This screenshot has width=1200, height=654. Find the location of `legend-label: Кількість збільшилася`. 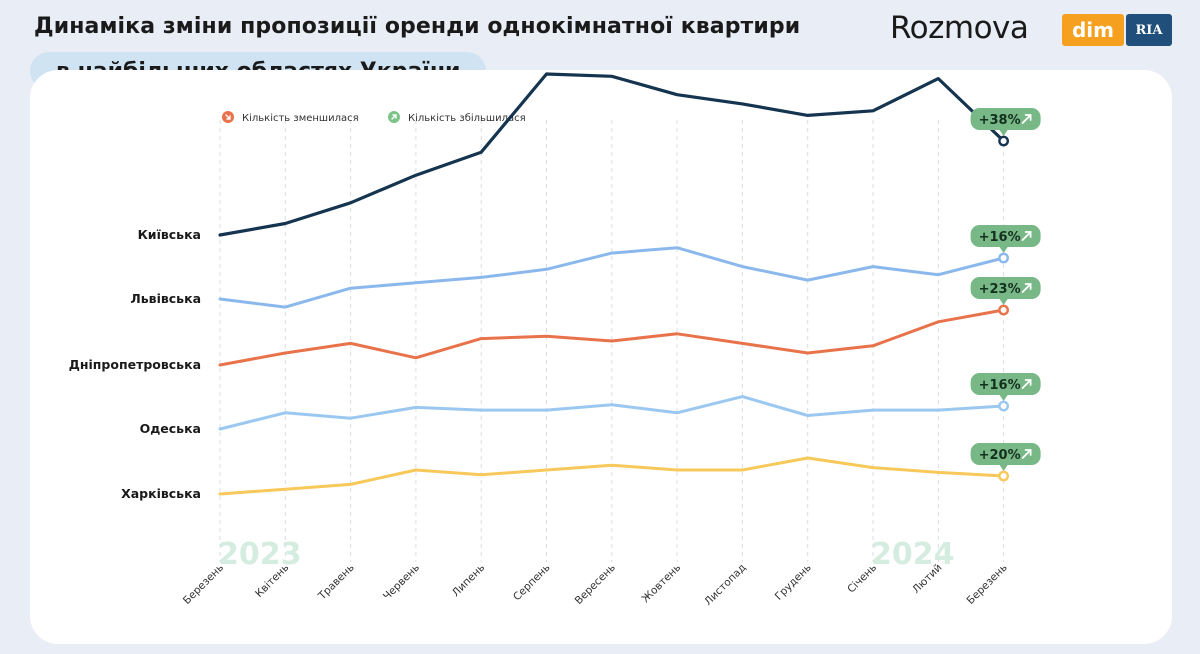

legend-label: Кількість збільшилася is located at coordinates (467, 118).